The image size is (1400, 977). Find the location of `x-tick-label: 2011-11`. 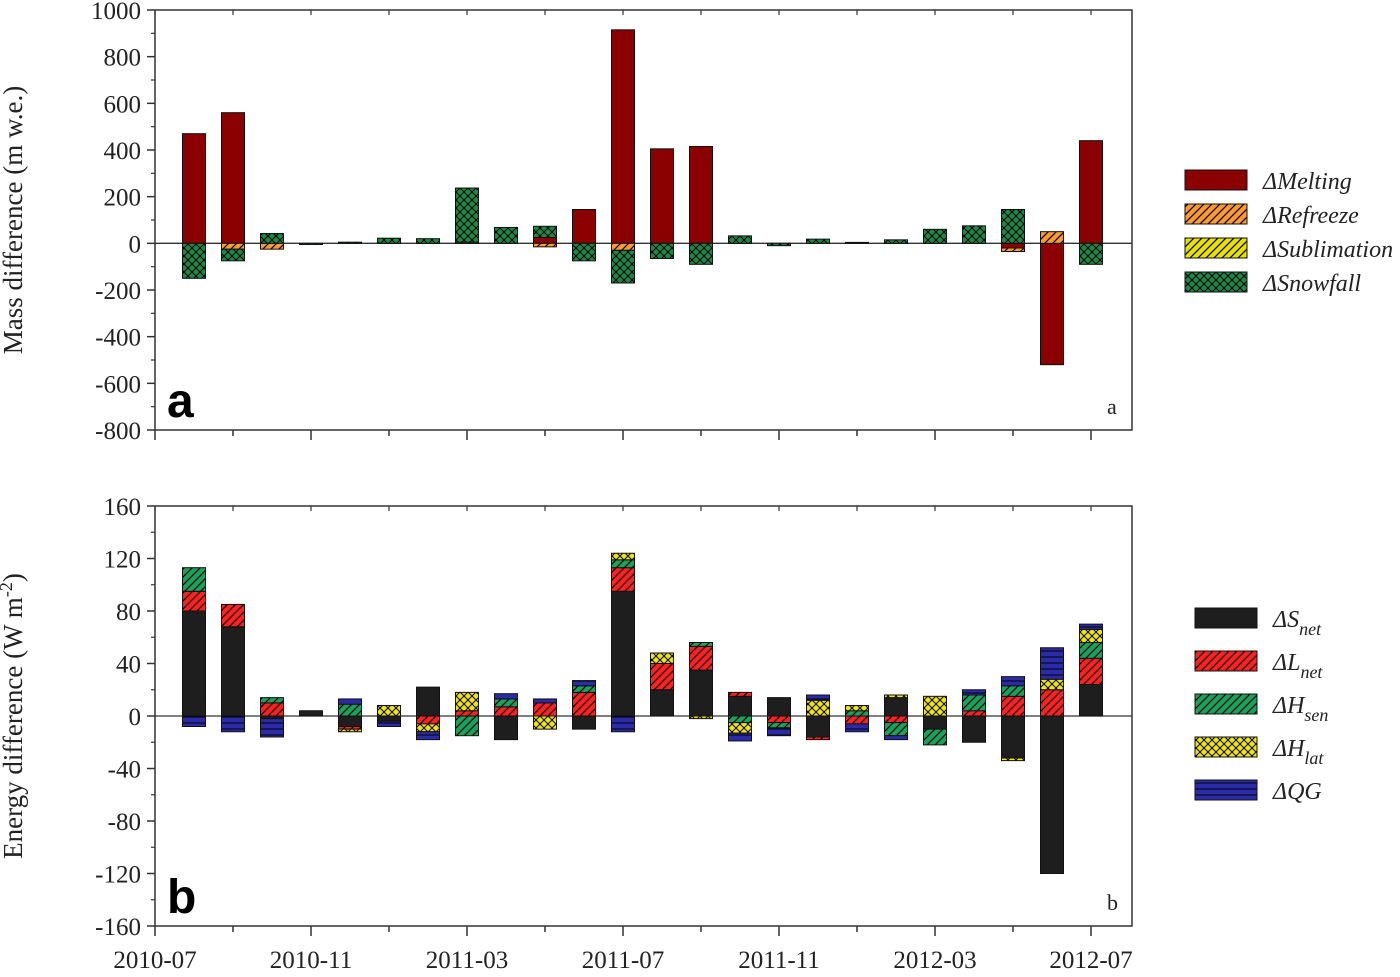

x-tick-label: 2011-11 is located at coordinates (778, 960).